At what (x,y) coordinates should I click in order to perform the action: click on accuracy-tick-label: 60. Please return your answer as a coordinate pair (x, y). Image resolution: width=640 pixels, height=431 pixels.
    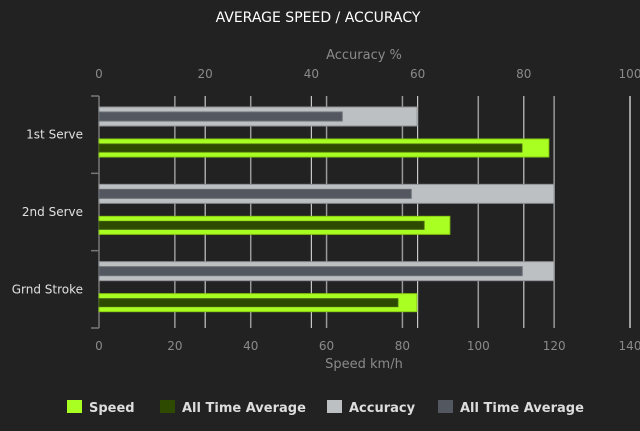
    Looking at the image, I should click on (417, 74).